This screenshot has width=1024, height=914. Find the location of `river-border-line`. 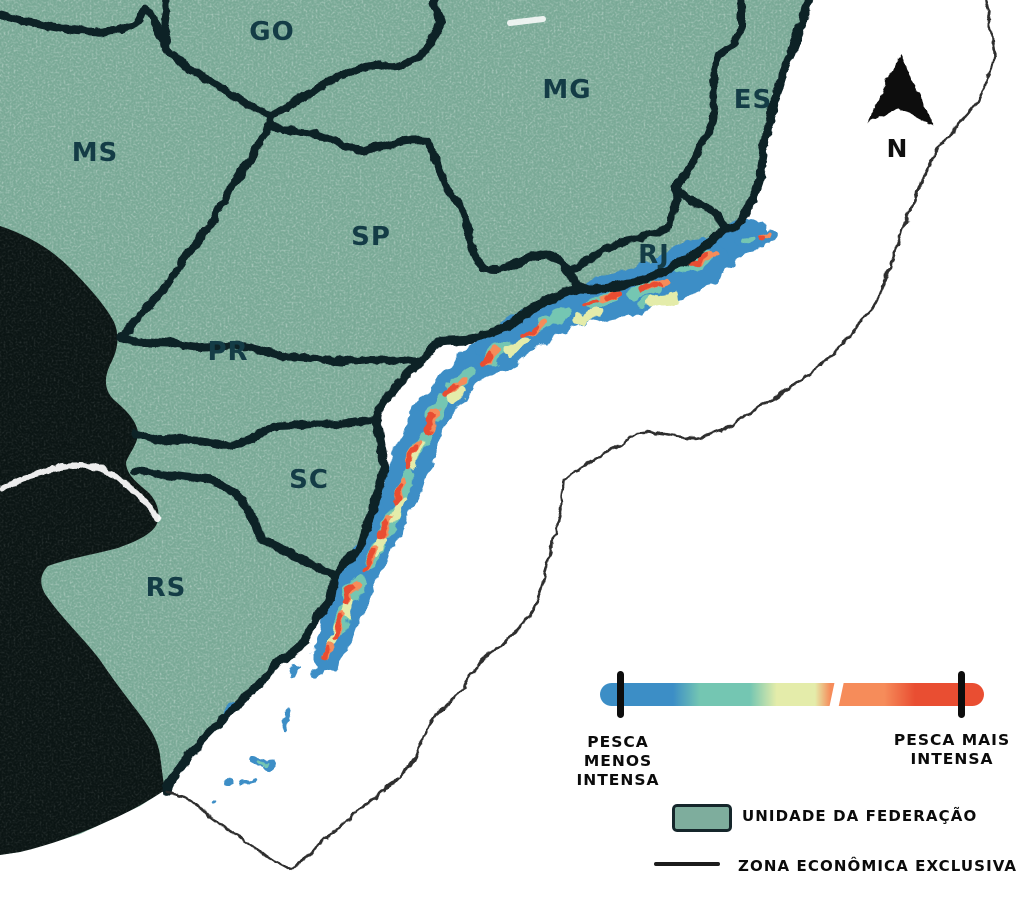

river-border-line is located at coordinates (79, 490).